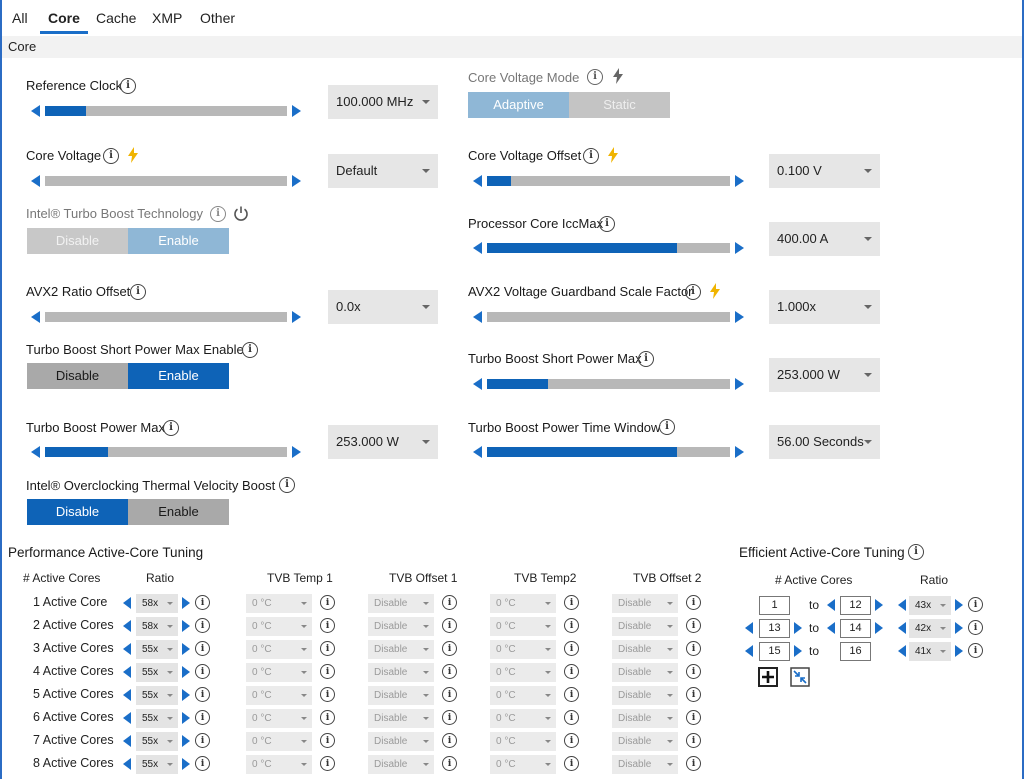  Describe the element at coordinates (768, 677) in the screenshot. I see `add-range-button` at that location.